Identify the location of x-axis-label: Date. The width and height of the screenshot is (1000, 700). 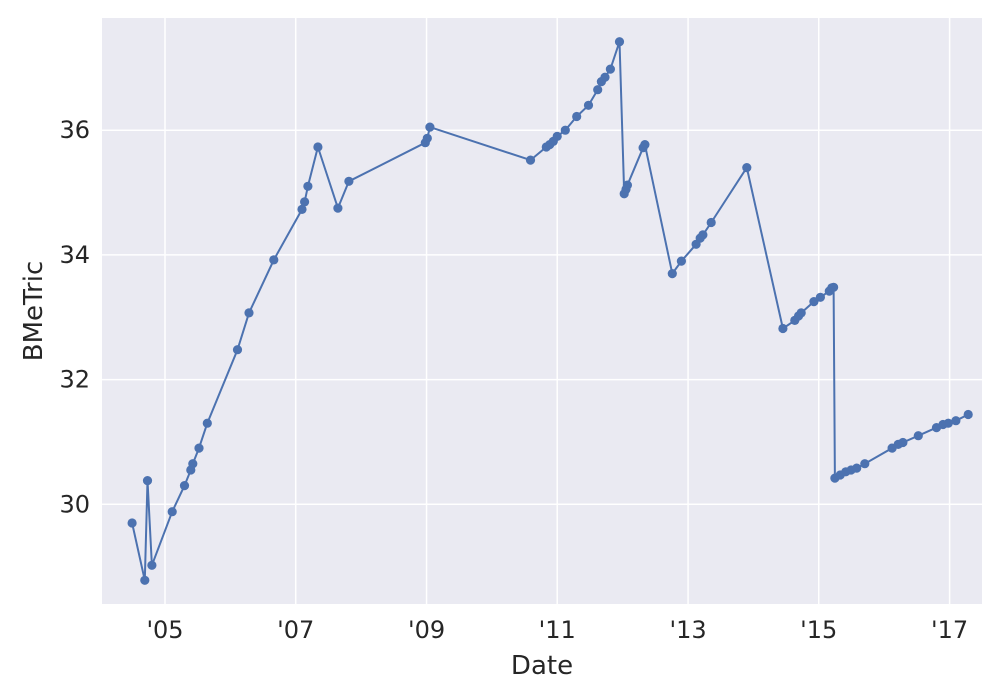
(542, 666).